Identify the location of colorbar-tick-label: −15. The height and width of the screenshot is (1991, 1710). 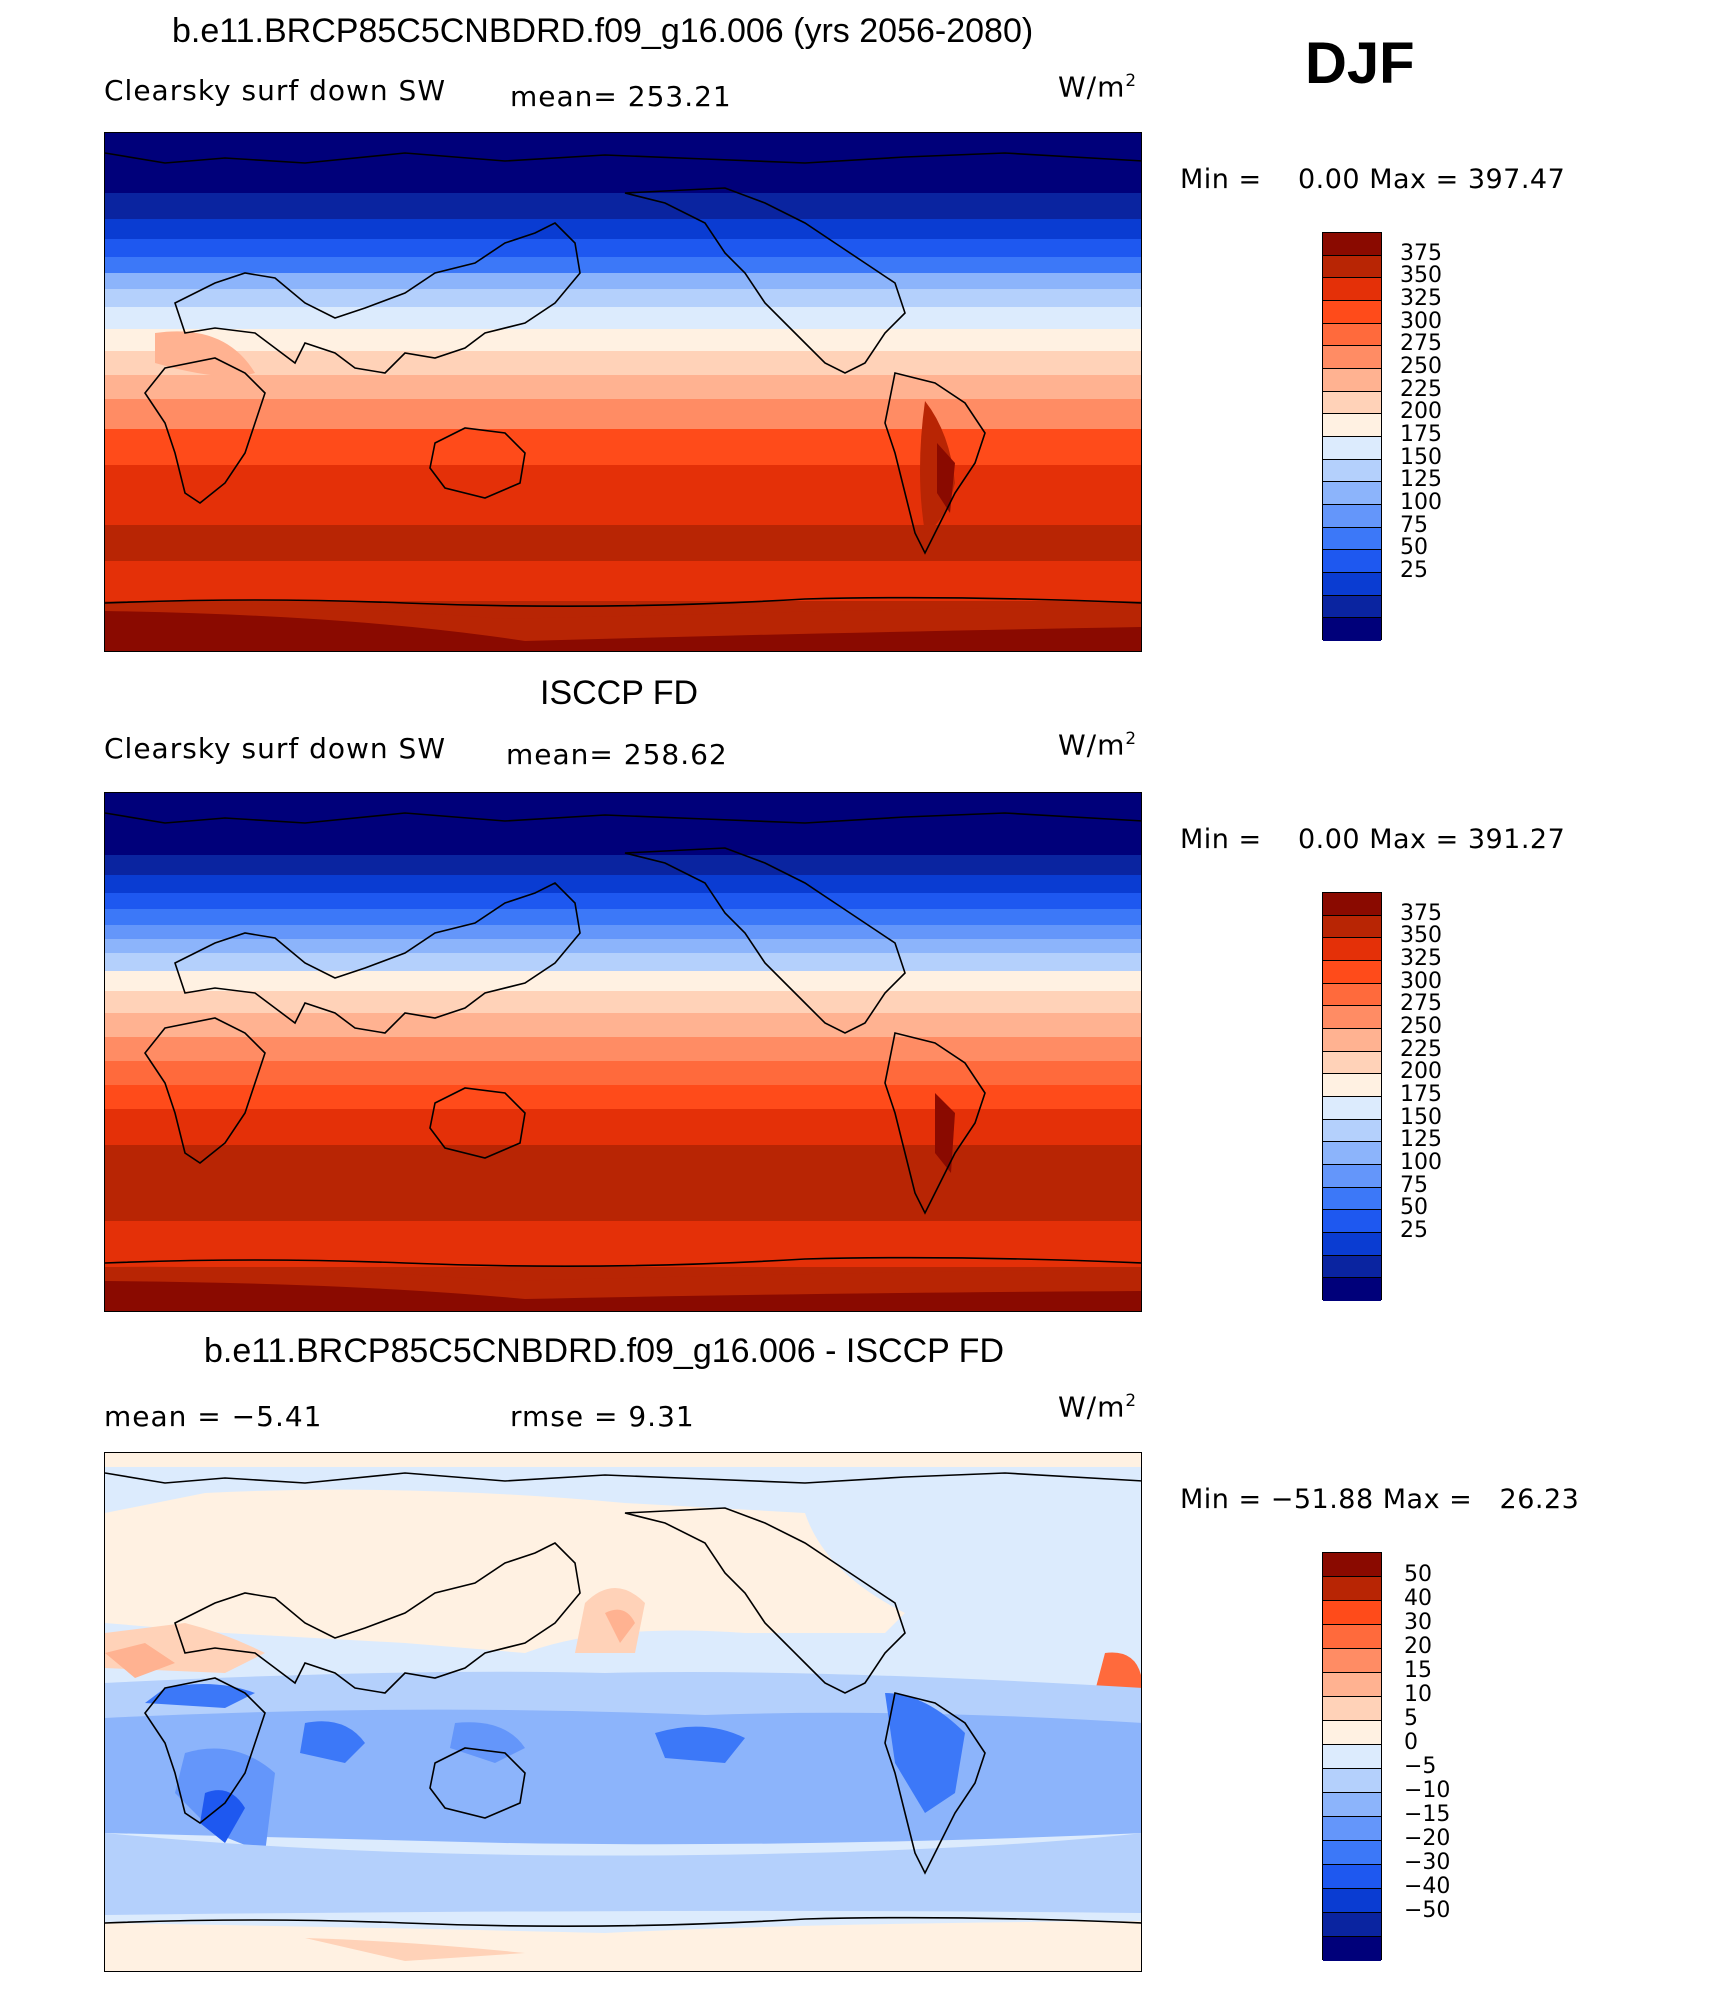
(1427, 1814).